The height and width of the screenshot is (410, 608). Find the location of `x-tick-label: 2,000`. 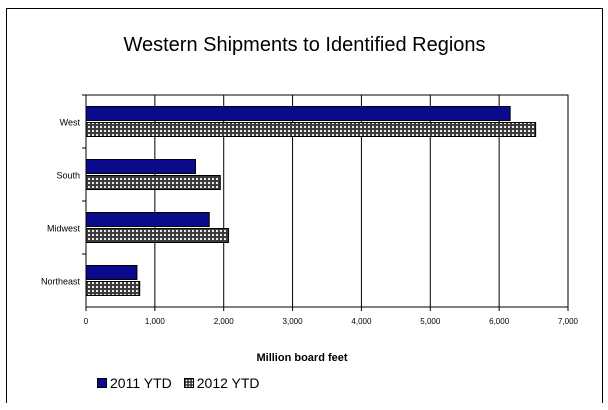

x-tick-label: 2,000 is located at coordinates (224, 321).